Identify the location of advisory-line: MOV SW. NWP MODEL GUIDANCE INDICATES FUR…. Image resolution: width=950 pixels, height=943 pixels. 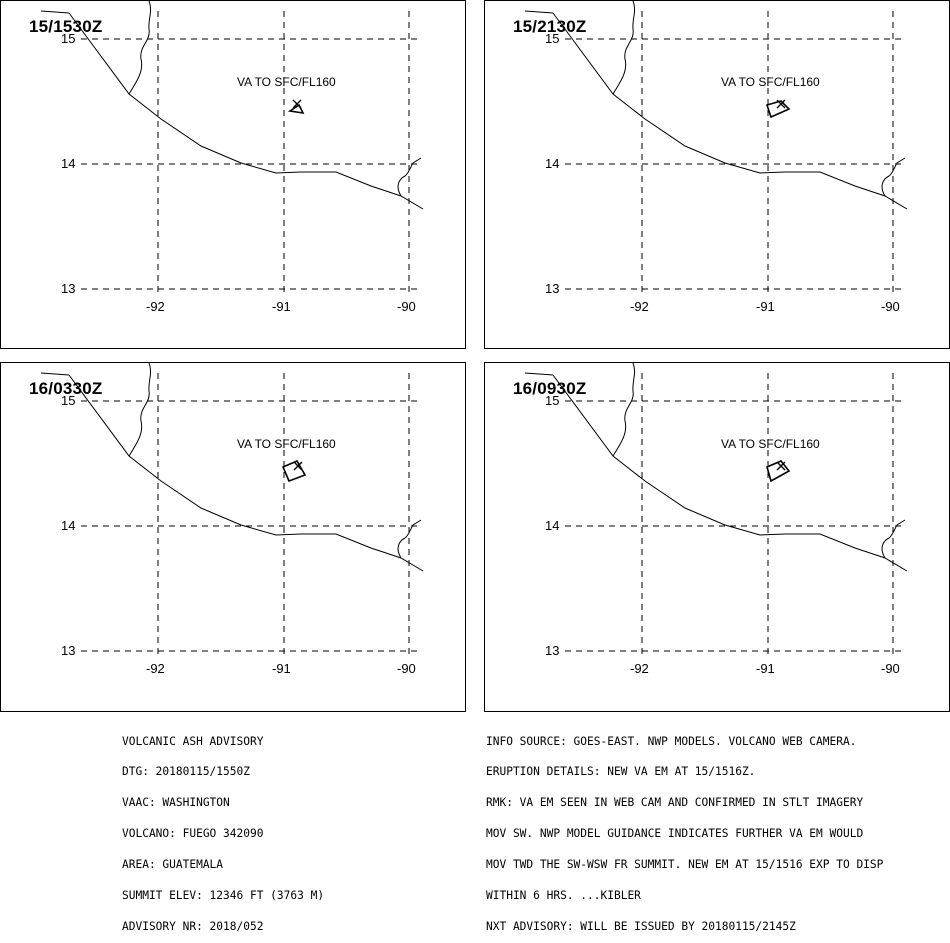
(675, 834).